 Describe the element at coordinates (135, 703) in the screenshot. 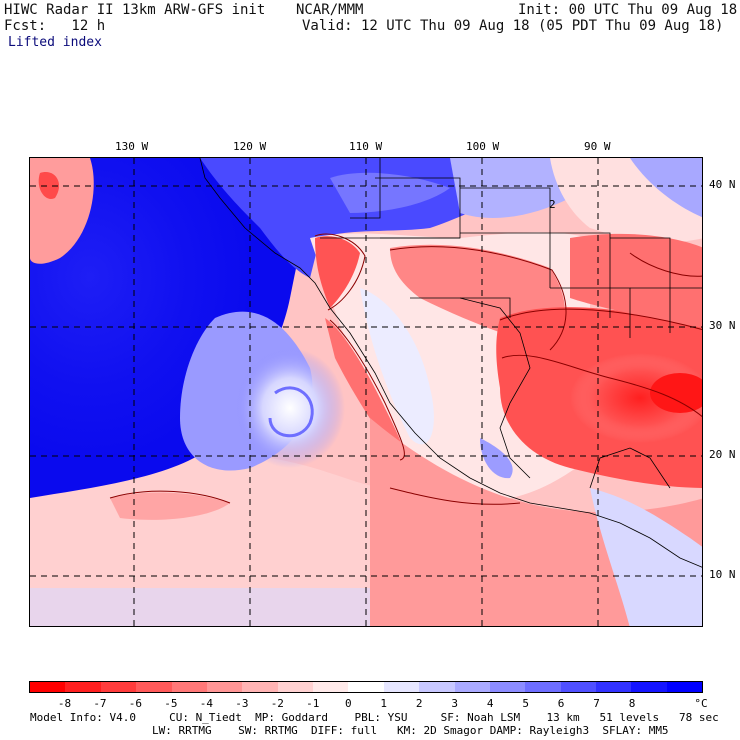

I see `colorbar-tick-label: -6` at that location.